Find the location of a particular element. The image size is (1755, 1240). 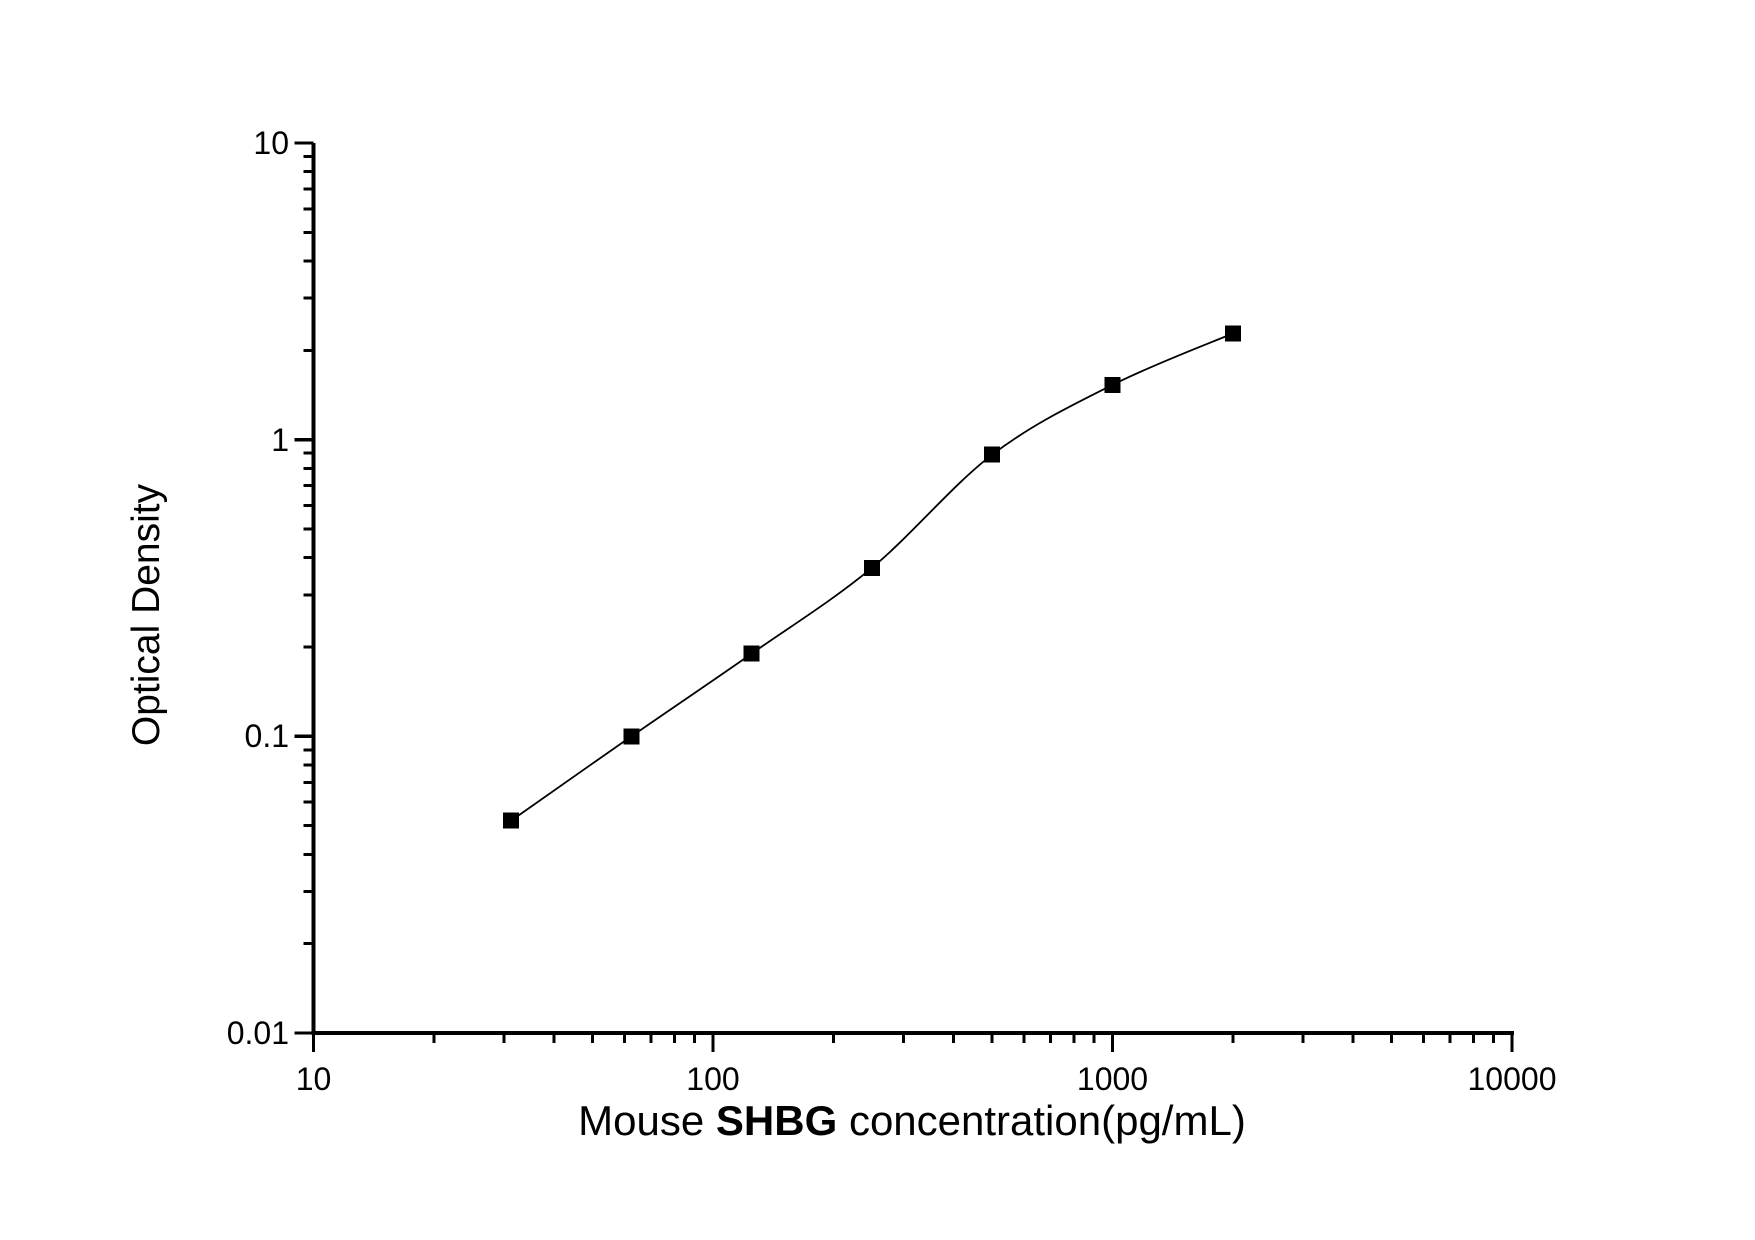

y-tick-label: 0.1 is located at coordinates (266, 736).